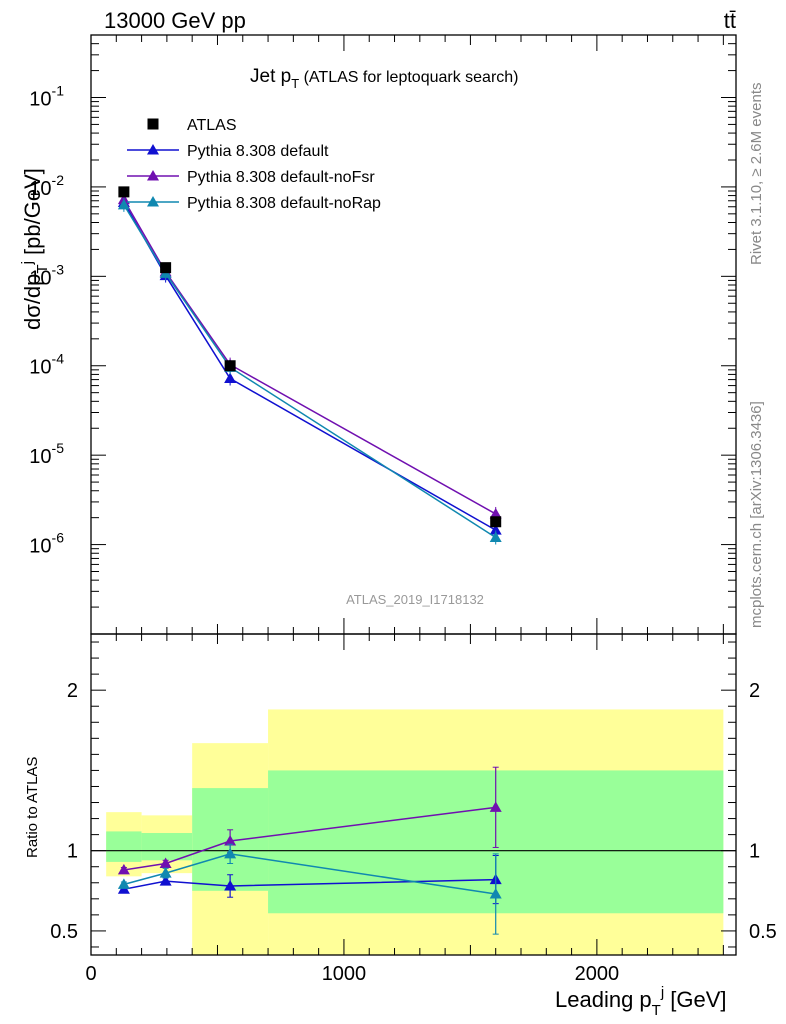  I want to click on analysis-watermark: ATLAS_2019_I1718132, so click(415, 599).